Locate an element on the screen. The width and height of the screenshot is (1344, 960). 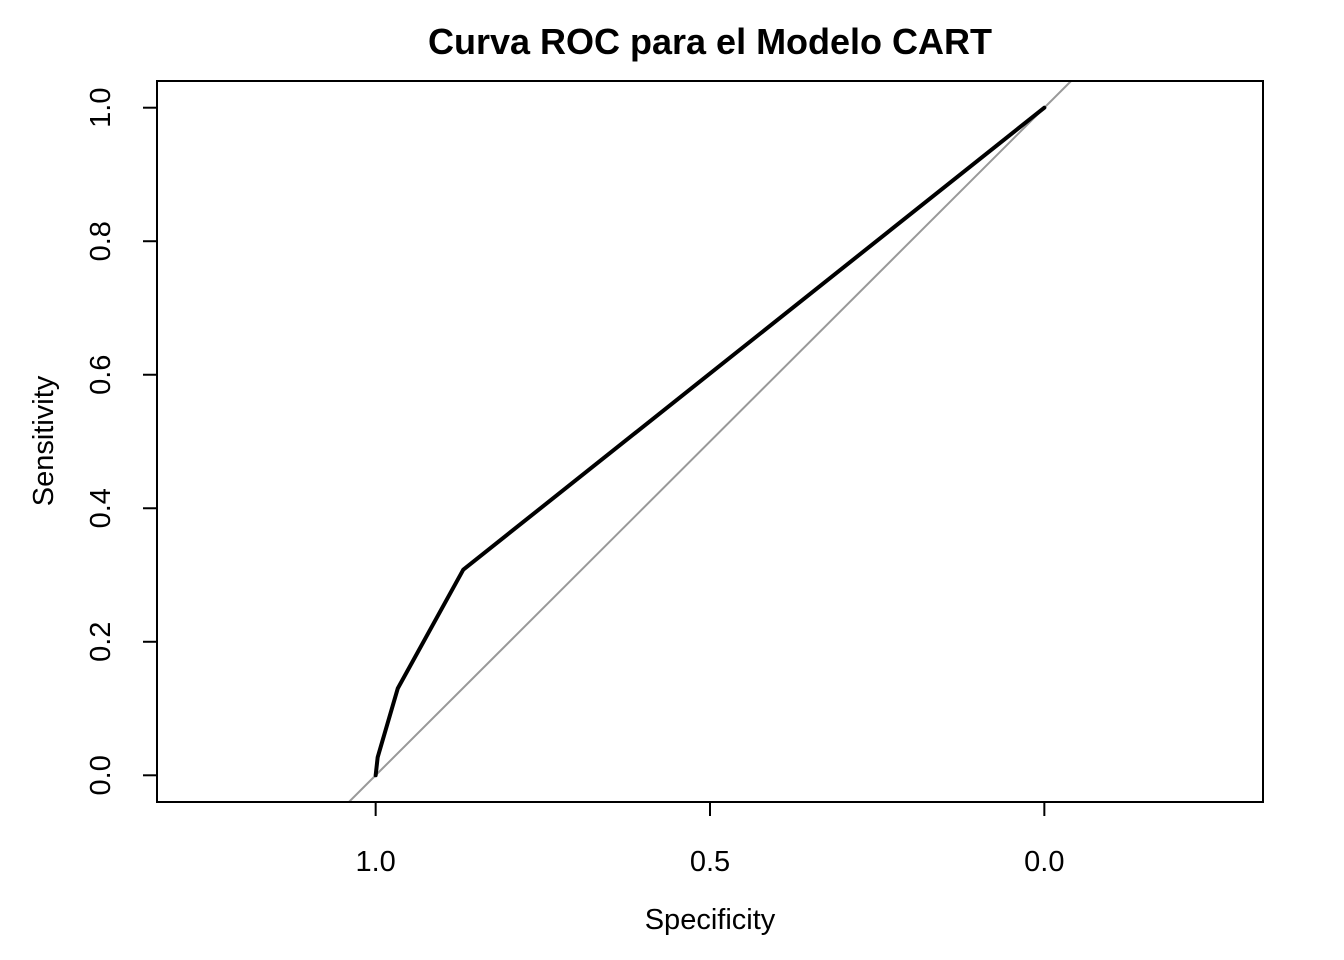
y-axis: 0.0 0.2 0.4 0.6 0.8 1.0 is located at coordinates (121, 441).